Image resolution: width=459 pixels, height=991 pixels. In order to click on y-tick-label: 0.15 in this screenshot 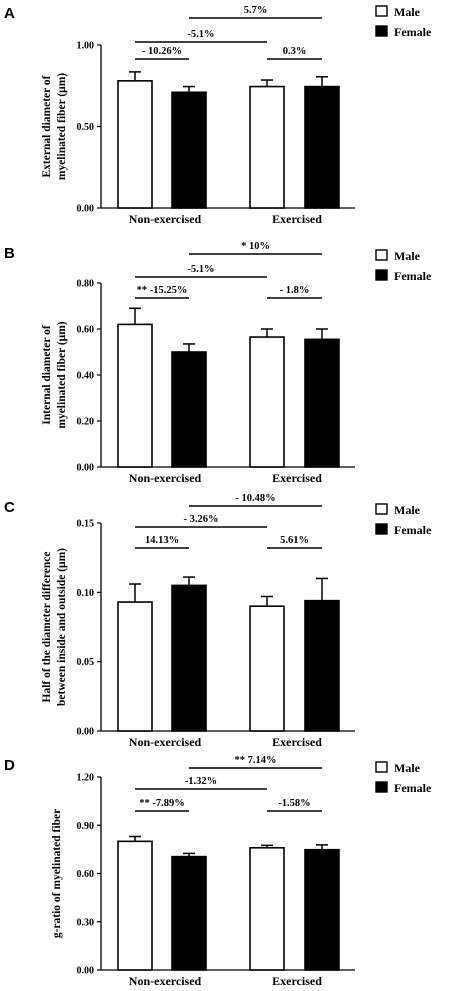, I will do `click(86, 524)`.